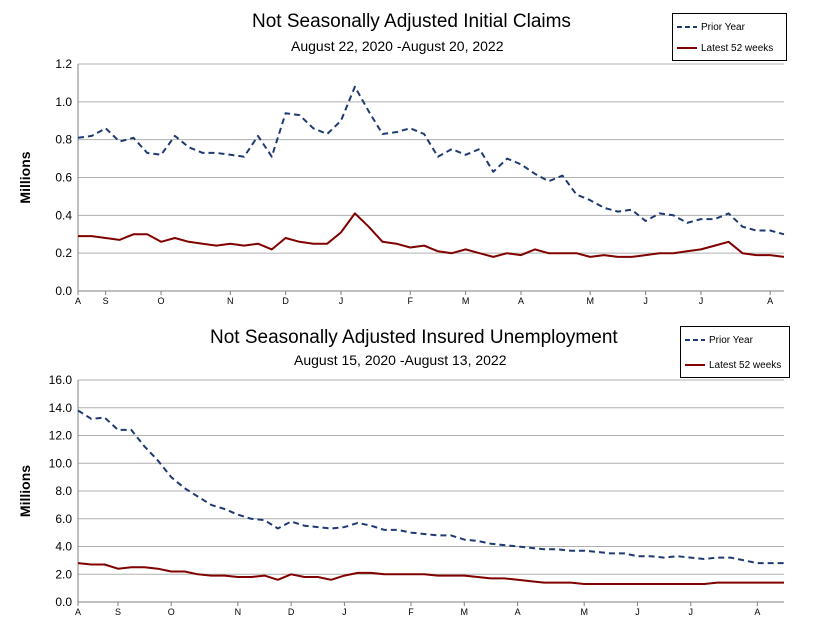 The image size is (824, 640). Describe the element at coordinates (61, 436) in the screenshot. I see `y-tick-label: 12.0` at that location.